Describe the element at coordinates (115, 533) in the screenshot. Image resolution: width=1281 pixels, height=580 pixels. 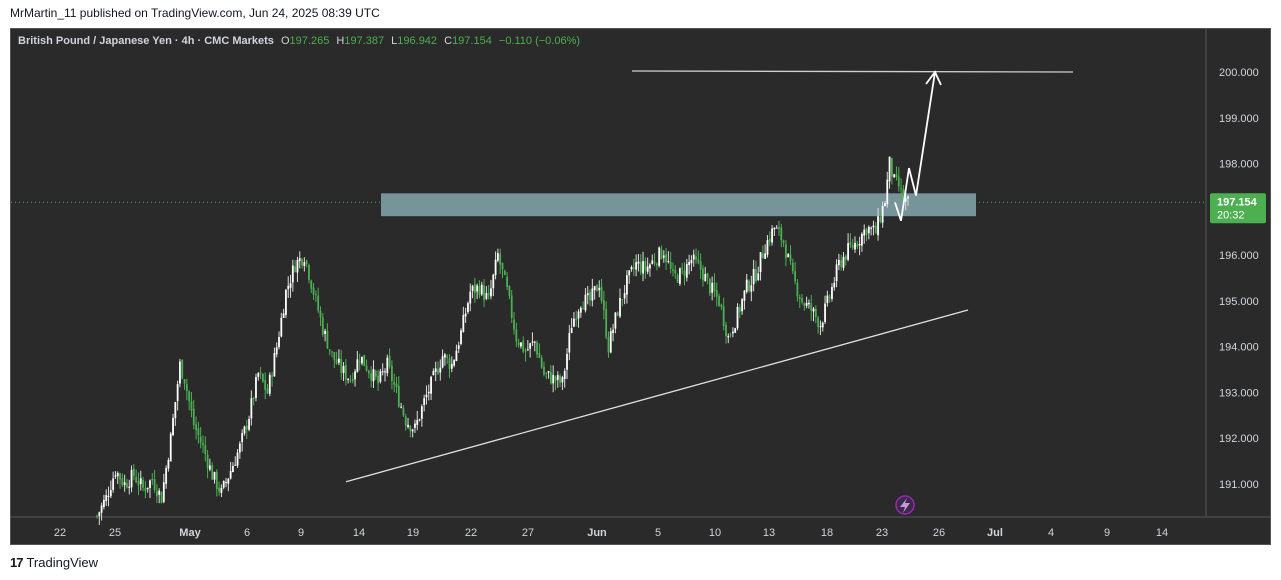
I see `x-tick-label: 25` at that location.